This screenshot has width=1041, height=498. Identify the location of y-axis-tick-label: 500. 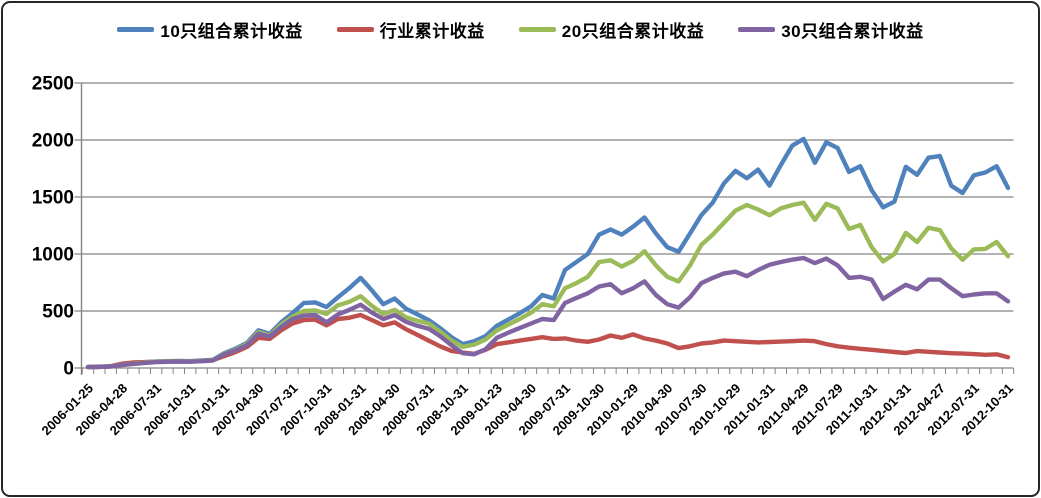
(58, 312).